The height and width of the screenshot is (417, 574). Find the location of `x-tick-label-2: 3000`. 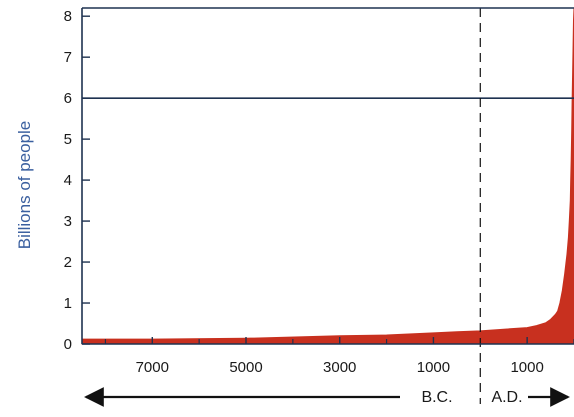

x-tick-label-2: 3000 is located at coordinates (339, 367).